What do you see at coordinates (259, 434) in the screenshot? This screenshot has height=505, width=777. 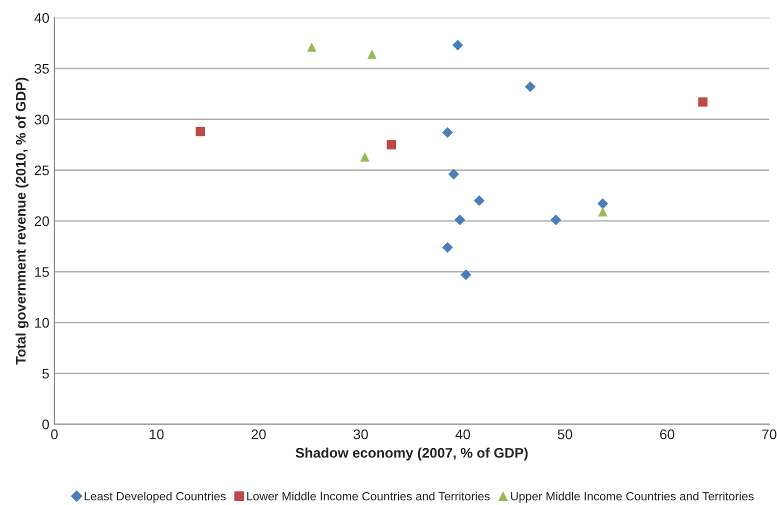 I see `x-tick-label: 20` at bounding box center [259, 434].